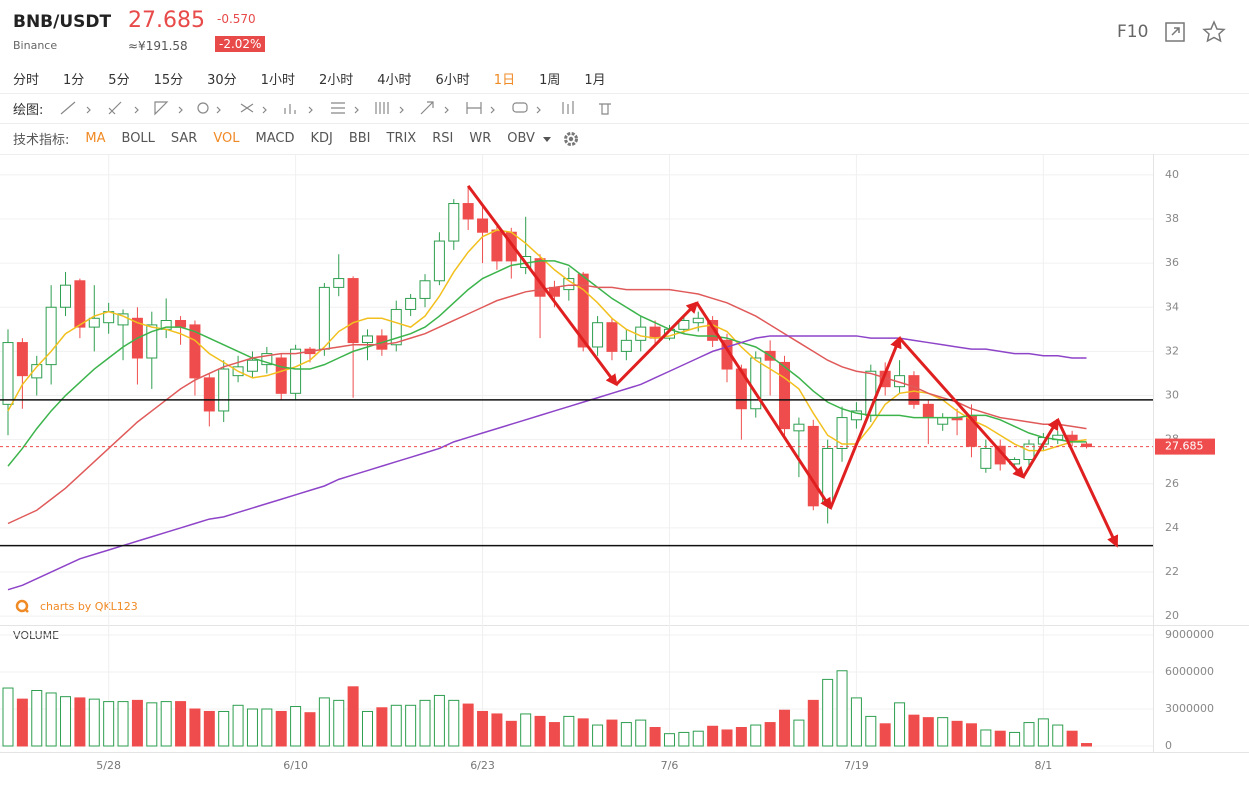 The width and height of the screenshot is (1249, 785). Describe the element at coordinates (443, 138) in the screenshot. I see `indicator-button: RSI` at that location.